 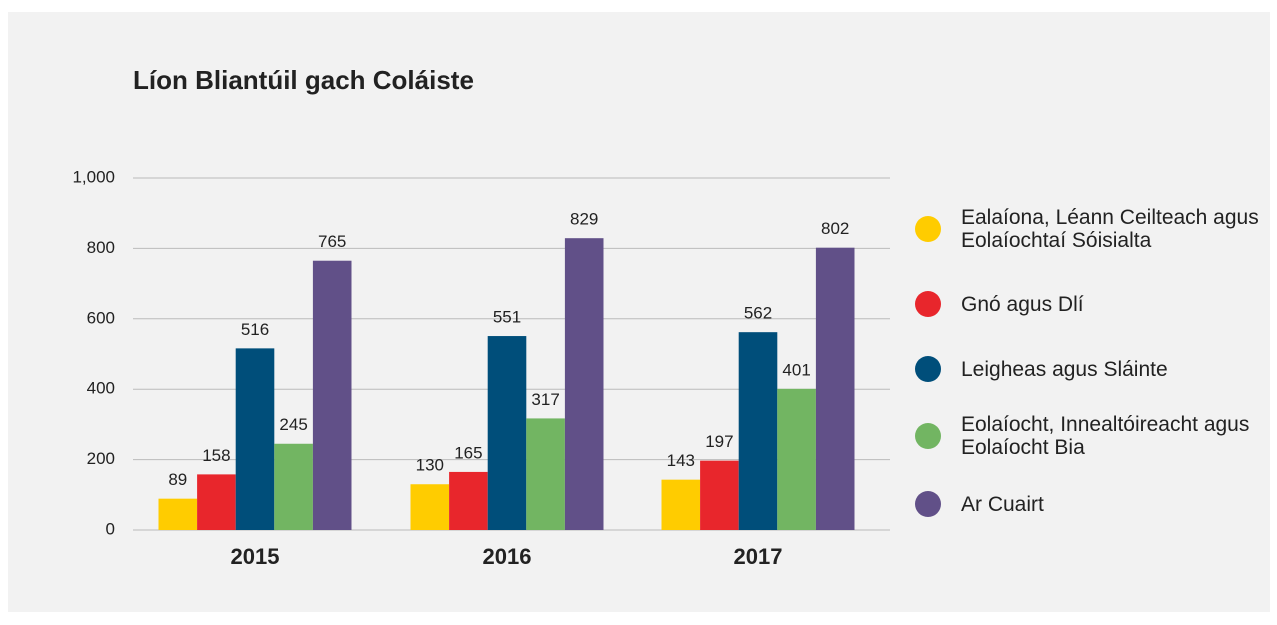 I want to click on data-label: 158, so click(x=216, y=455).